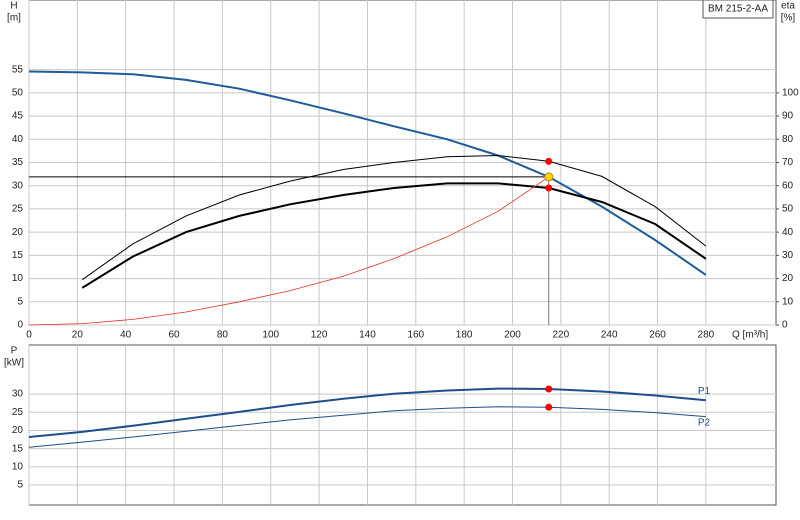 The width and height of the screenshot is (800, 520). What do you see at coordinates (14, 351) in the screenshot?
I see `y-axis-label: P` at bounding box center [14, 351].